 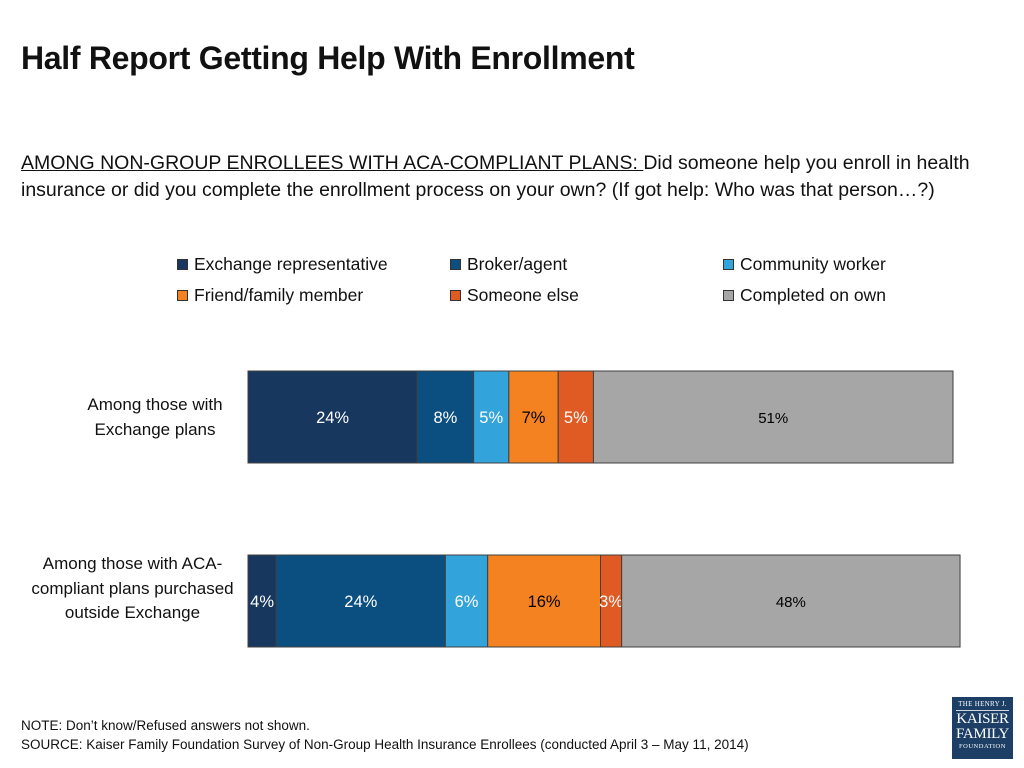 I want to click on data-label-row2-series5: 3%, so click(x=611, y=602).